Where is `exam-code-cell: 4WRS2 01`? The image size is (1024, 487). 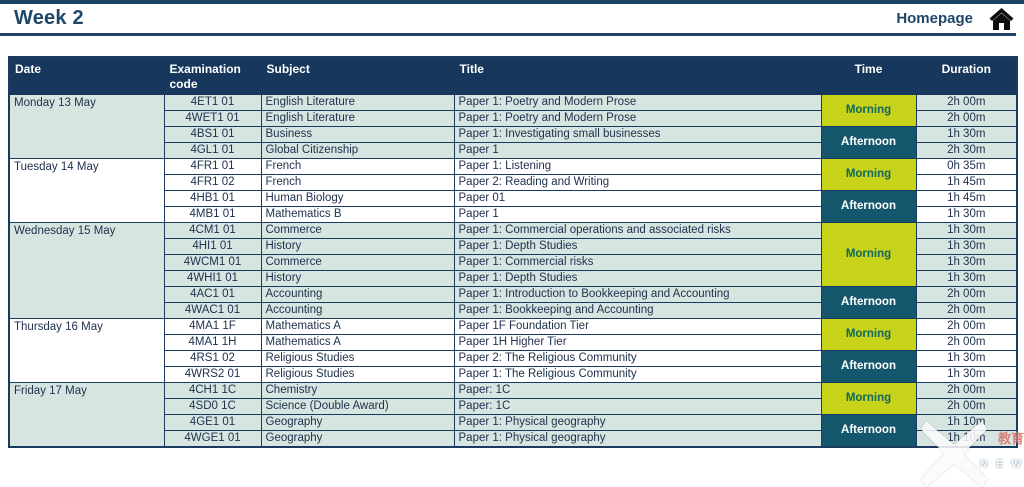 exam-code-cell: 4WRS2 01 is located at coordinates (212, 374).